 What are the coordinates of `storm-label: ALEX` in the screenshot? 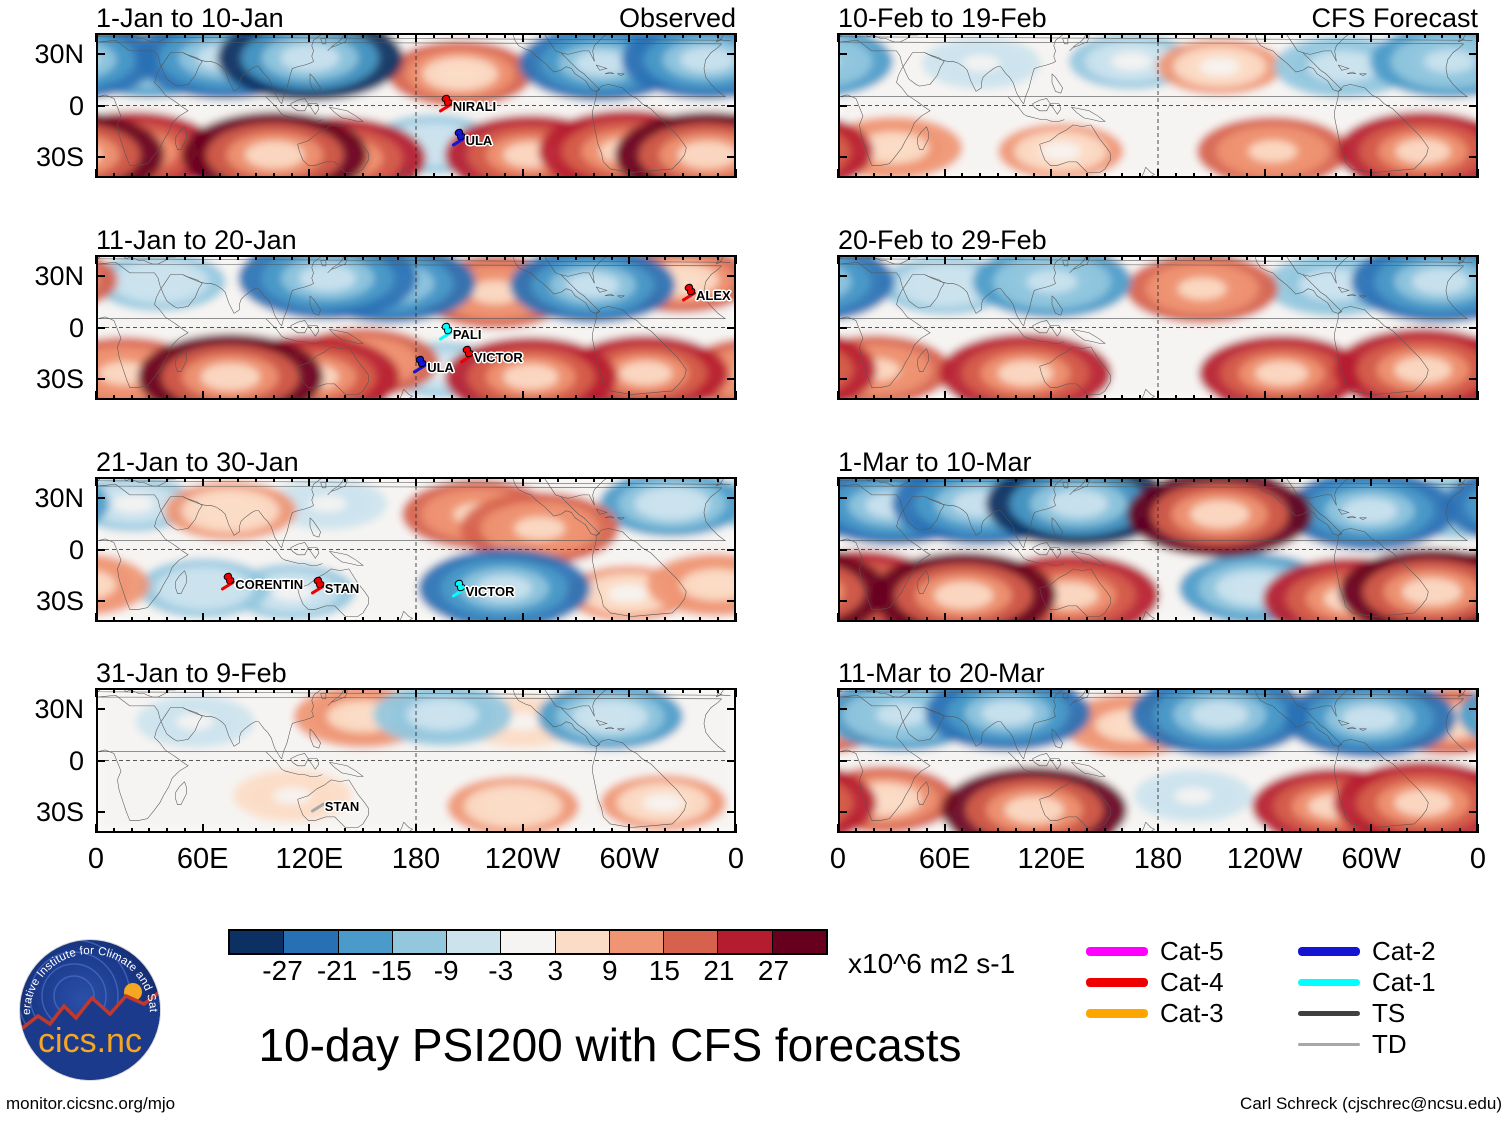 It's located at (713, 295).